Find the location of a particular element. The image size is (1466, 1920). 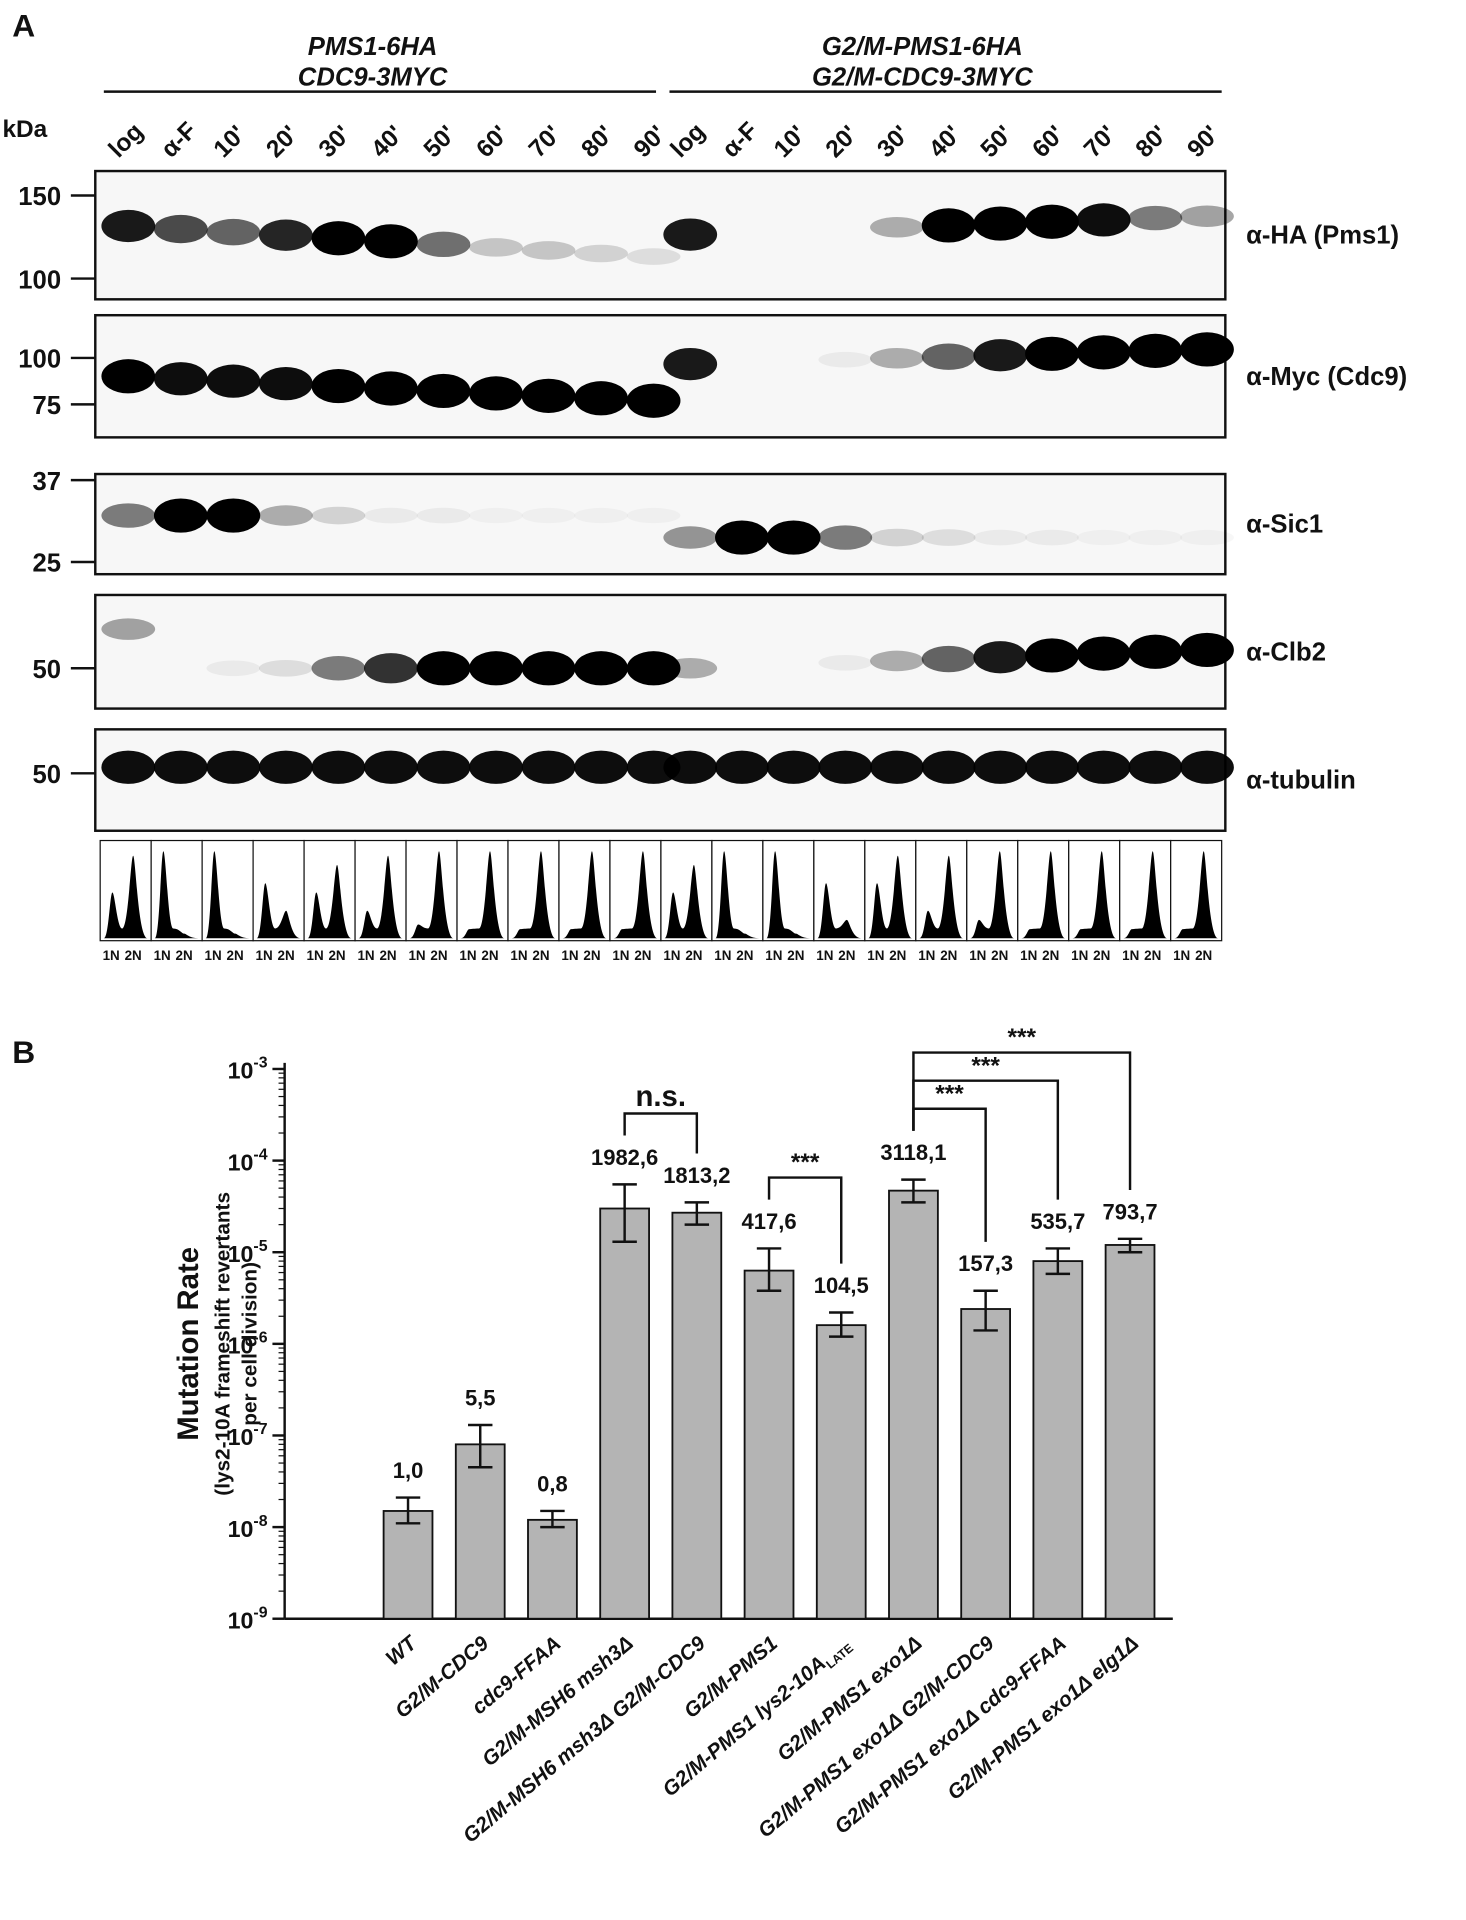

antibody-label: α-HA (Pms1) is located at coordinates (1322, 236).